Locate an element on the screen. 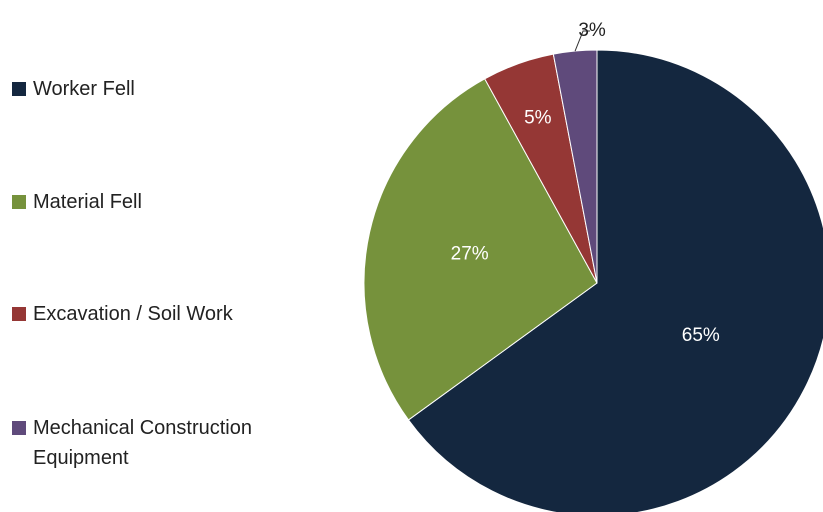  legend-item: Excavation / Soil Work is located at coordinates (157, 314).